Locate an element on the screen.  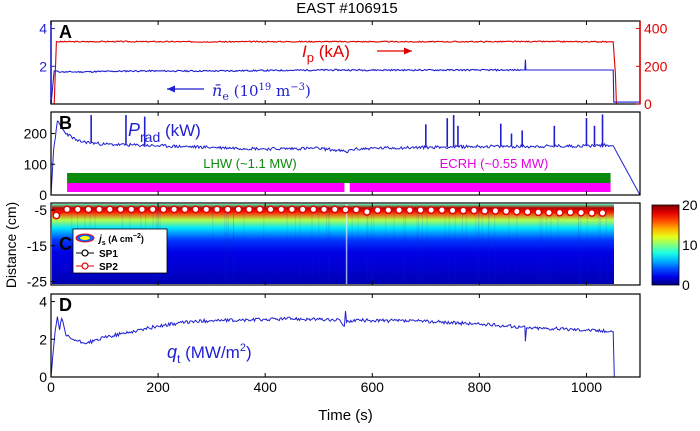
legend-js-label: js (A cm−2) is located at coordinates (120, 240).